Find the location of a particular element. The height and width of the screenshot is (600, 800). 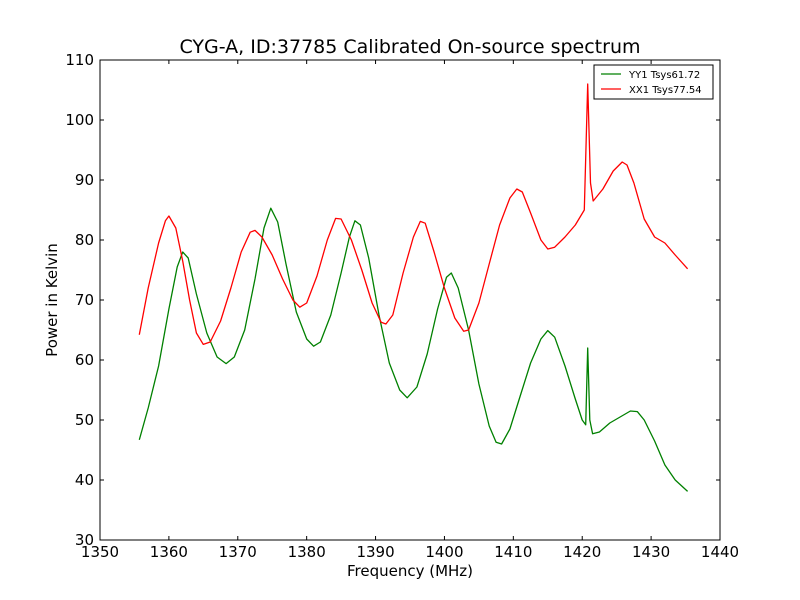

x-tick-label: 1360 is located at coordinates (169, 552).